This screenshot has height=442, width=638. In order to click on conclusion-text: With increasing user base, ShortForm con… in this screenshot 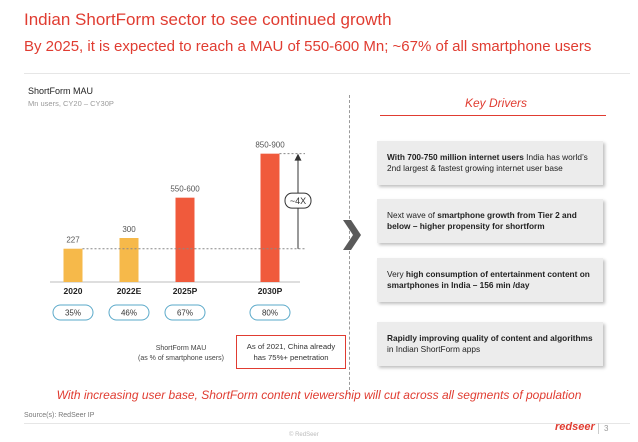, I will do `click(319, 395)`.